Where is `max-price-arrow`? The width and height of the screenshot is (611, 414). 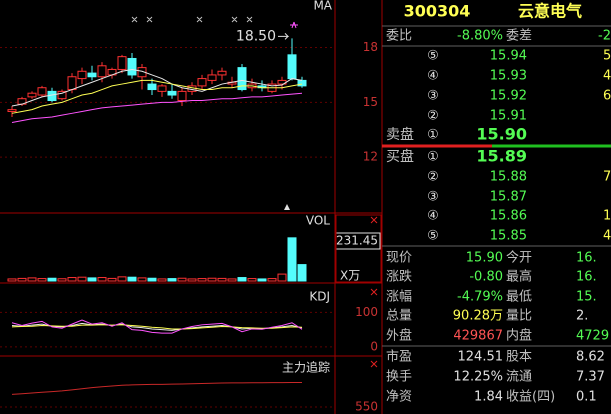
max-price-arrow is located at coordinates (284, 36).